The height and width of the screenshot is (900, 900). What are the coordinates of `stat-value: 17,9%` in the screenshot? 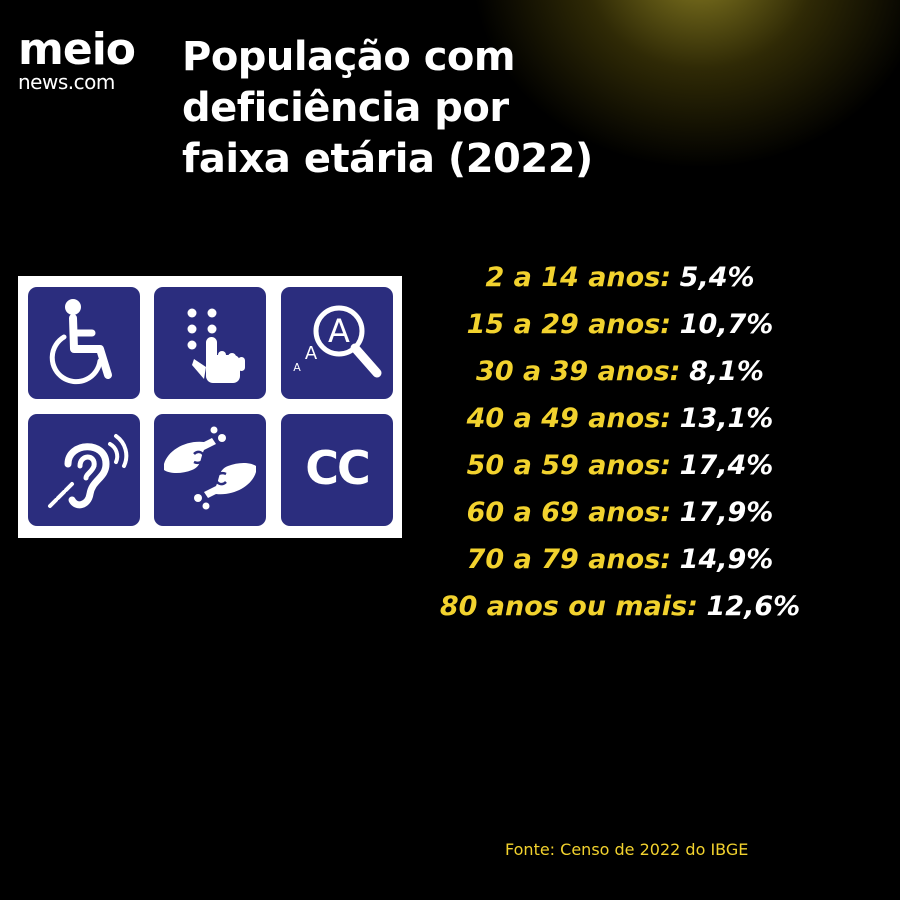 It's located at (726, 512).